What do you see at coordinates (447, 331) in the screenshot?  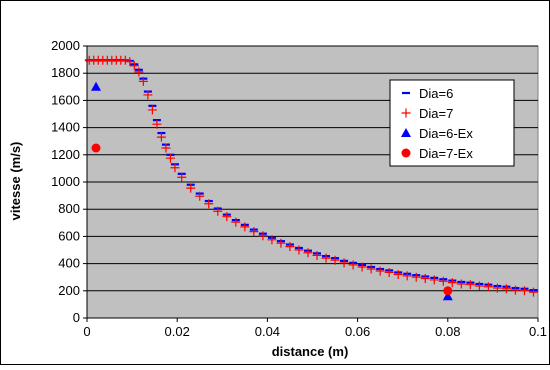 I see `x-tick-label: 0.08` at bounding box center [447, 331].